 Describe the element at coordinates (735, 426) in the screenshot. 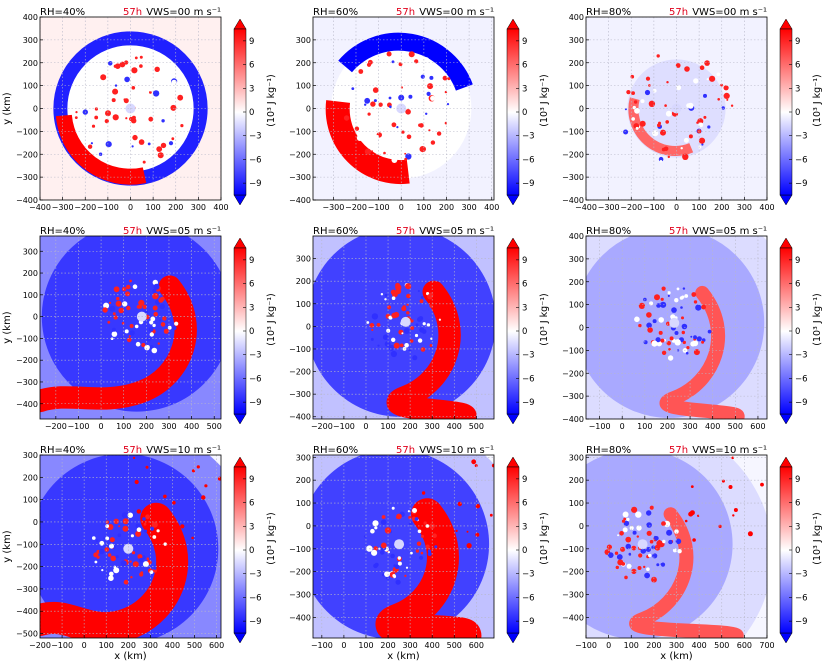

I see `x-tick-label: 500` at that location.